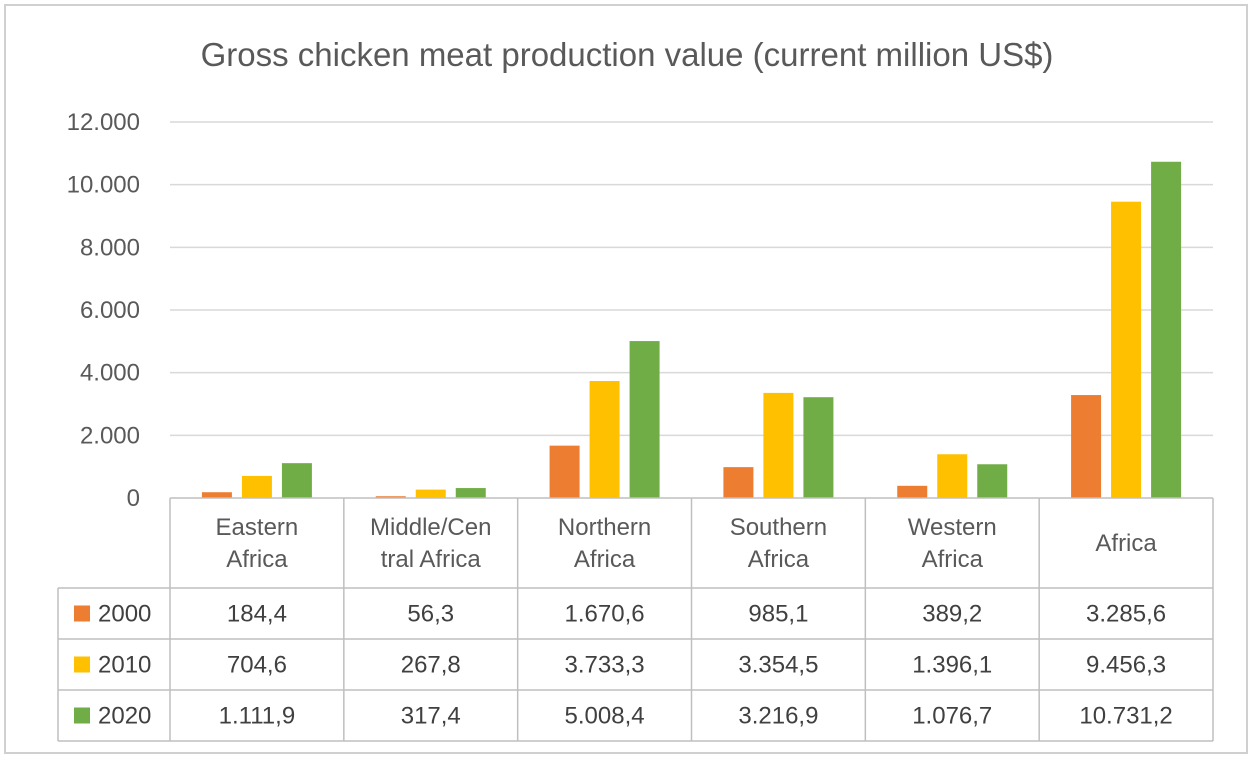  I want to click on data-label: 3.216,9, so click(778, 716).